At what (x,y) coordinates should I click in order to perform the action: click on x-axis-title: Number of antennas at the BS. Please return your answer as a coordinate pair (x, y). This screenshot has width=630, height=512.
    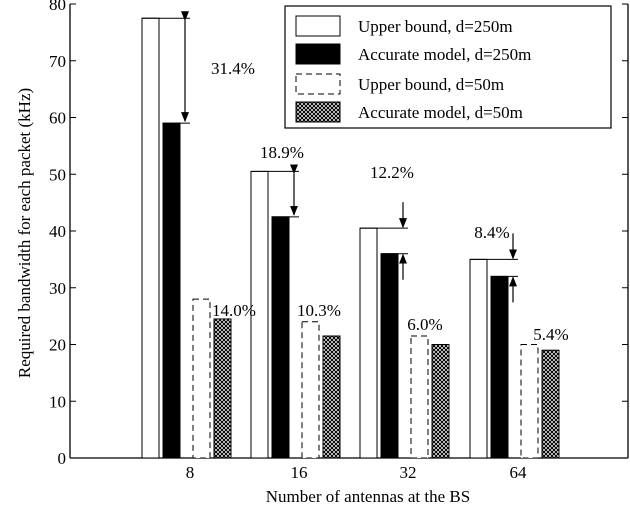
    Looking at the image, I should click on (368, 496).